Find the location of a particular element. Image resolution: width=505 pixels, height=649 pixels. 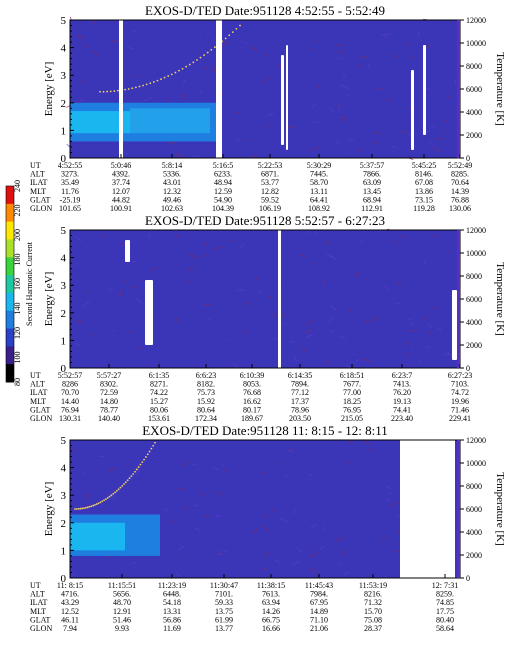

table-cell: 153.61 is located at coordinates (159, 418).